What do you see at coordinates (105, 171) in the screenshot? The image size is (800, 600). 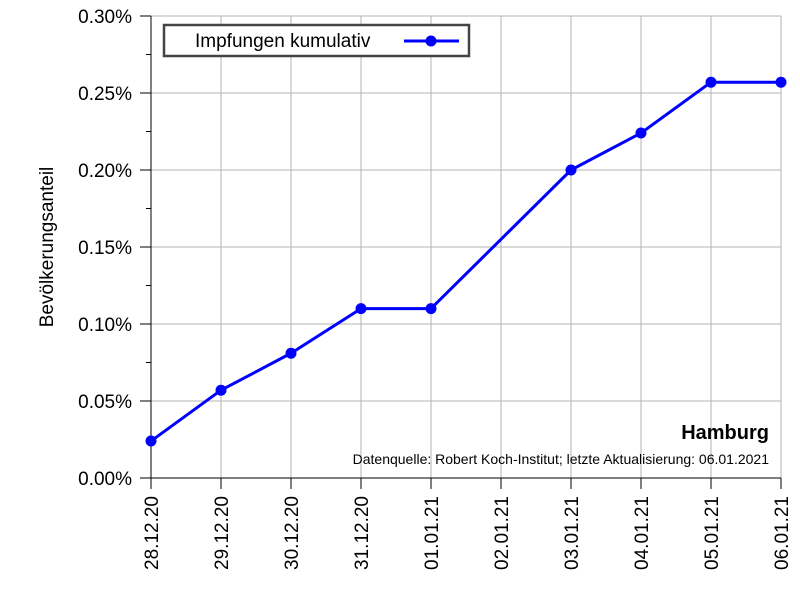 I see `y-tick-label: 0.20%` at bounding box center [105, 171].